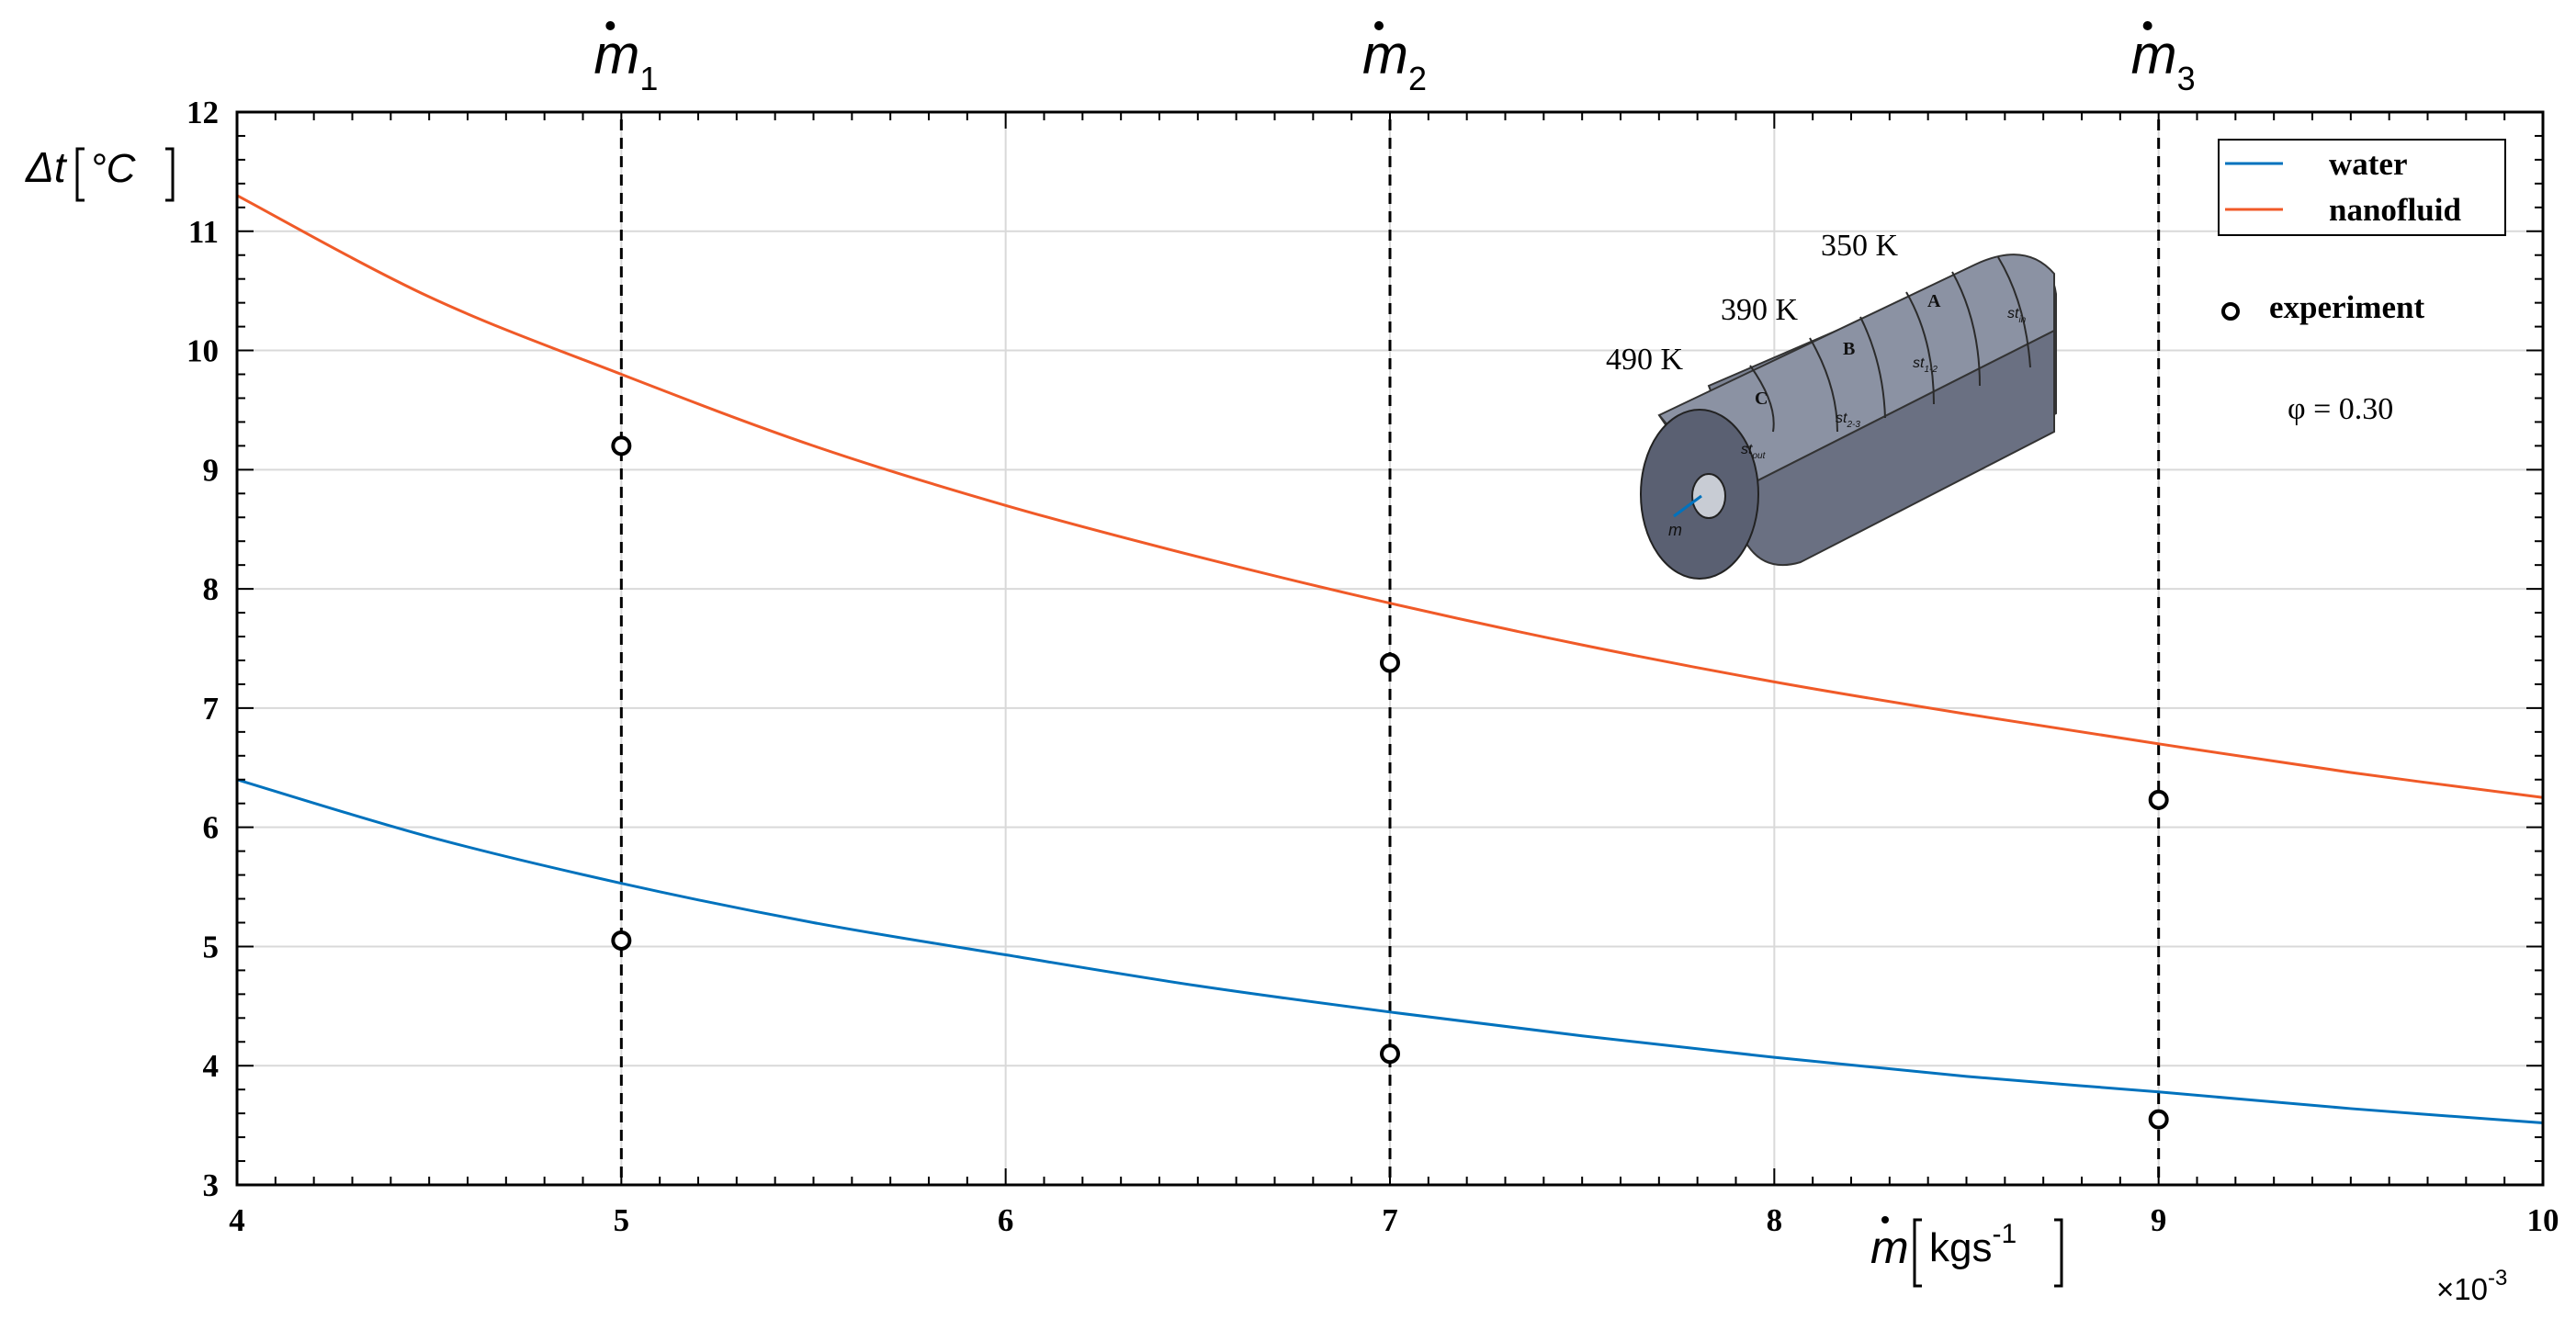  Describe the element at coordinates (1747, 449) in the screenshot. I see `inset-st-out-base: st` at that location.